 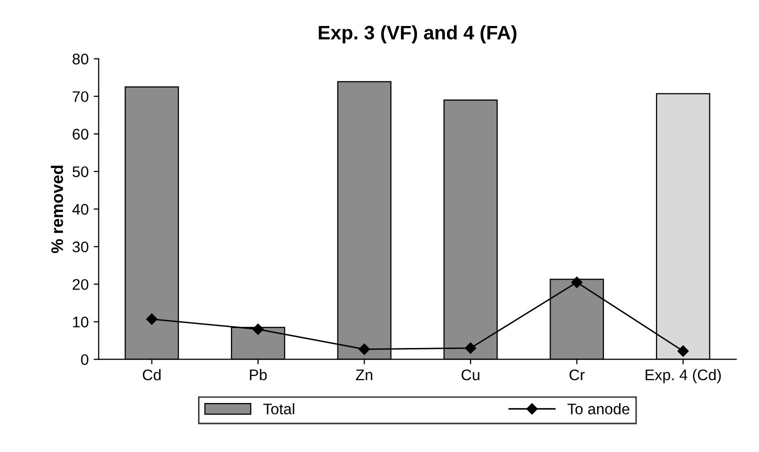 I want to click on x-tick-label: Cr, so click(x=577, y=374).